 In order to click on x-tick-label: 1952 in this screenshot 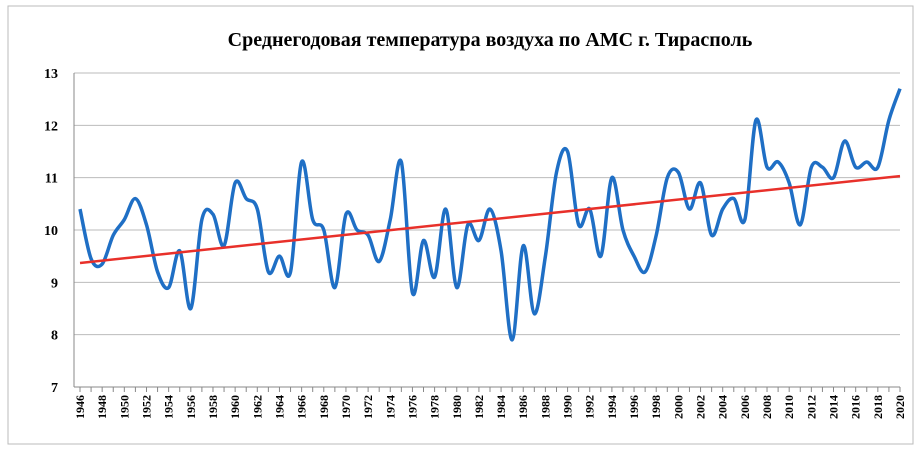, I will do `click(146, 407)`.